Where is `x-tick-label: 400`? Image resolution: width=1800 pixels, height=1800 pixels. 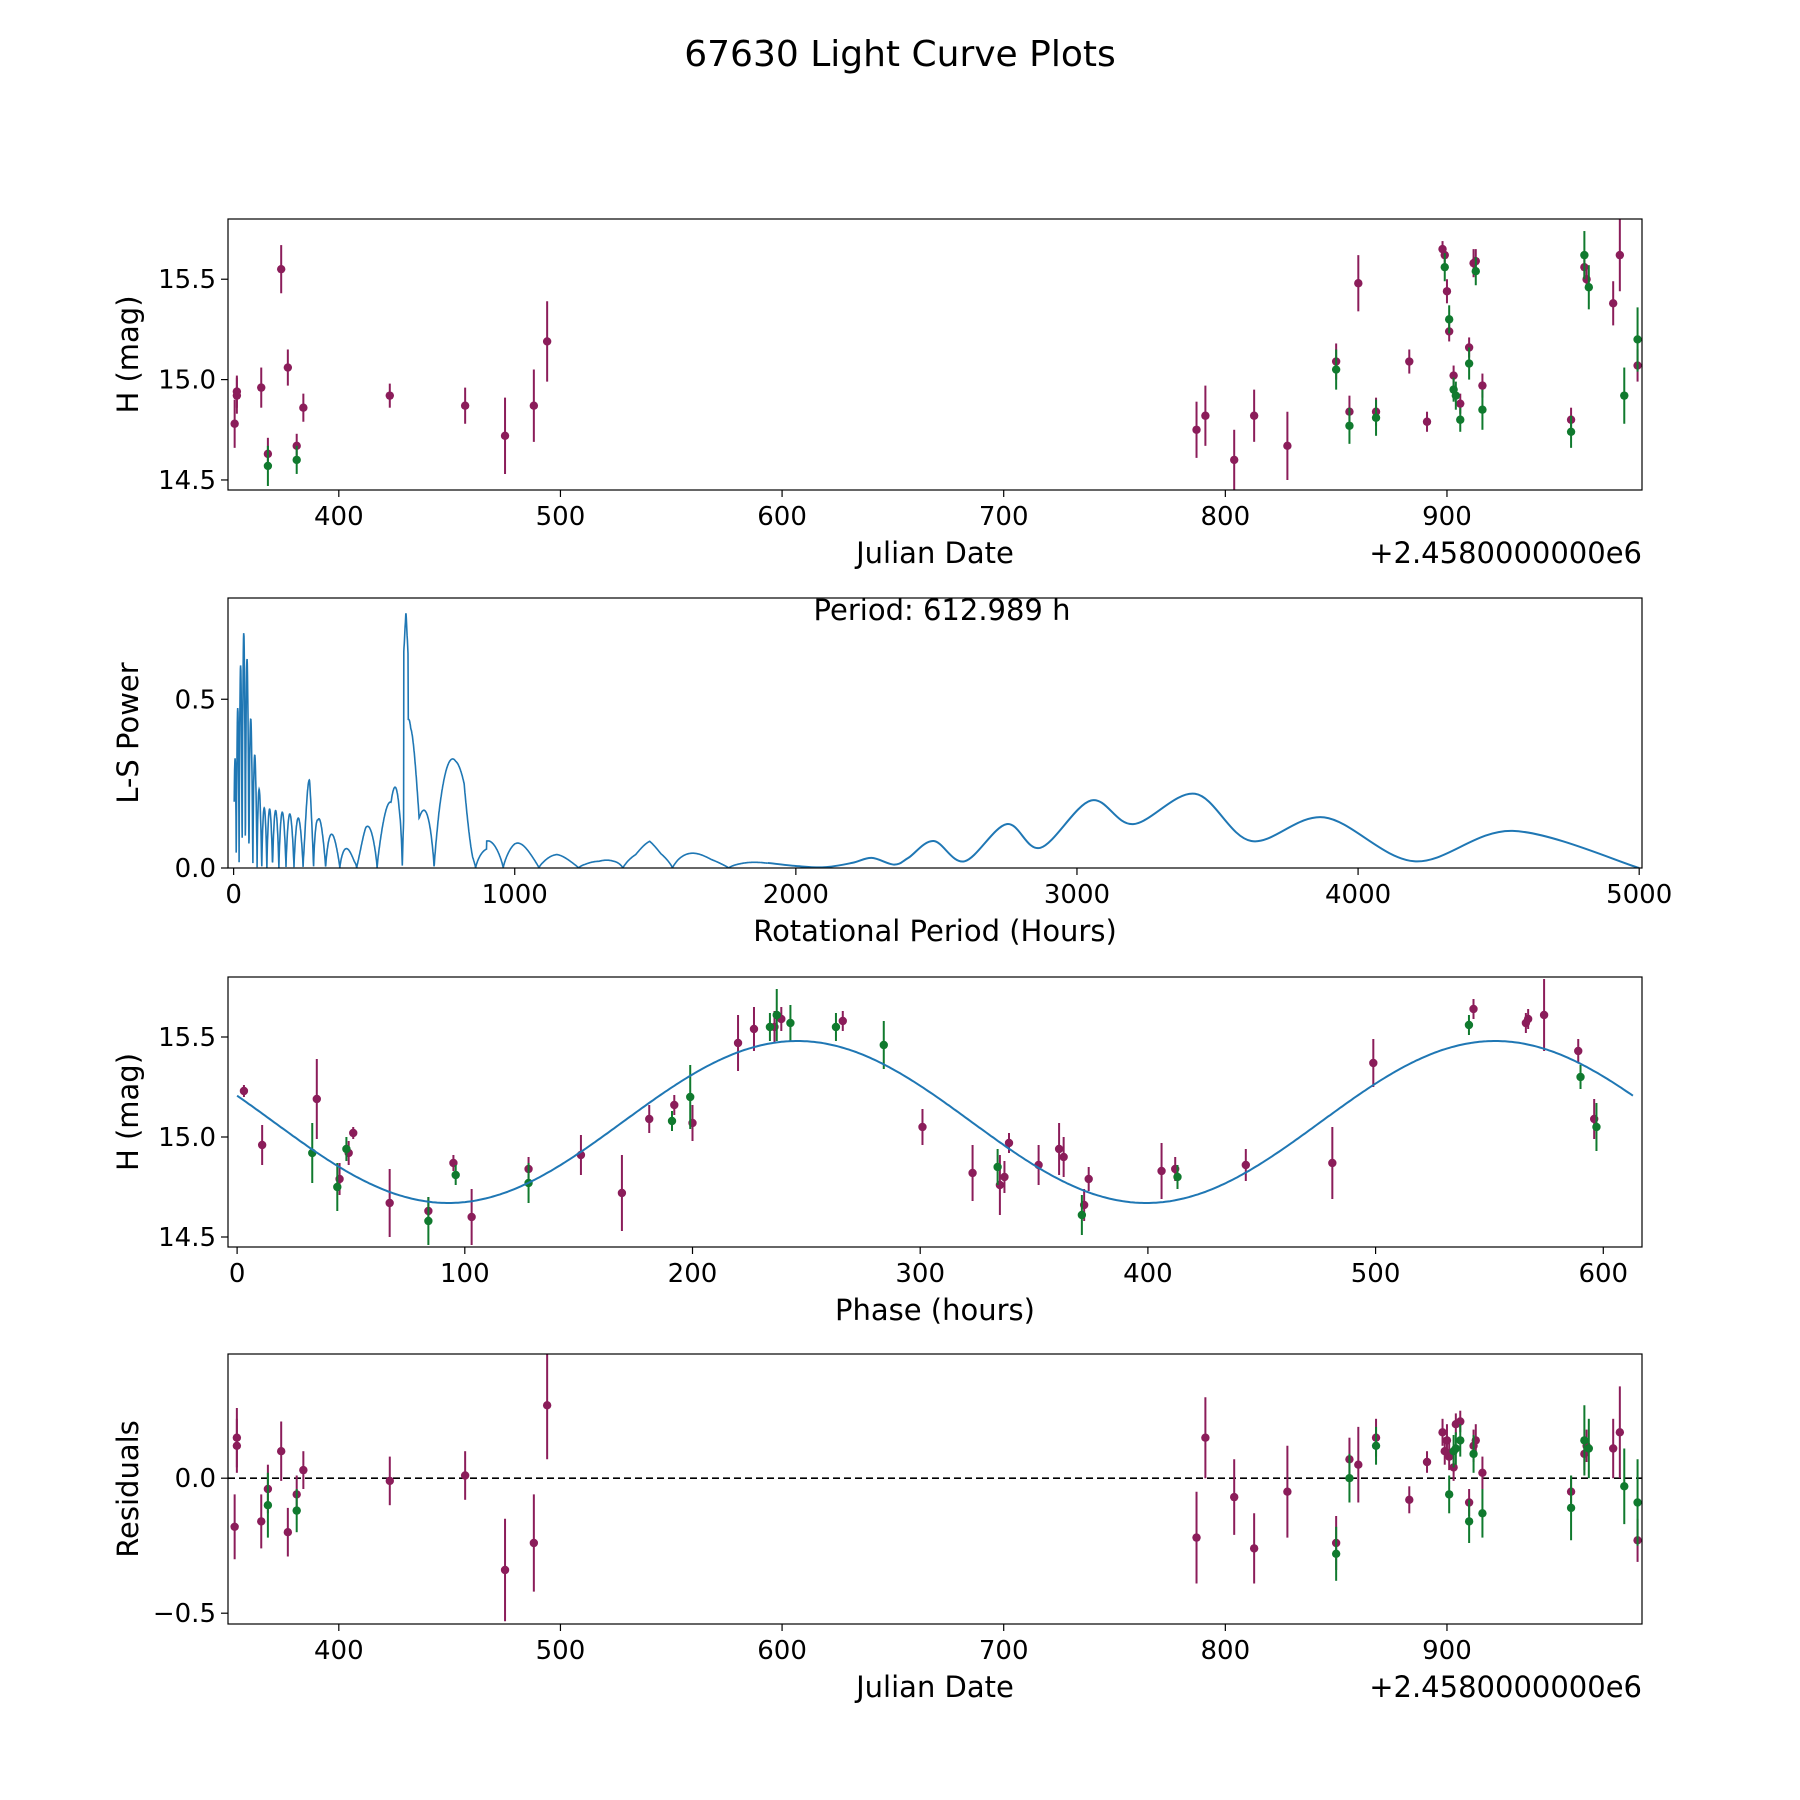
x-tick-label: 400 is located at coordinates (339, 1651).